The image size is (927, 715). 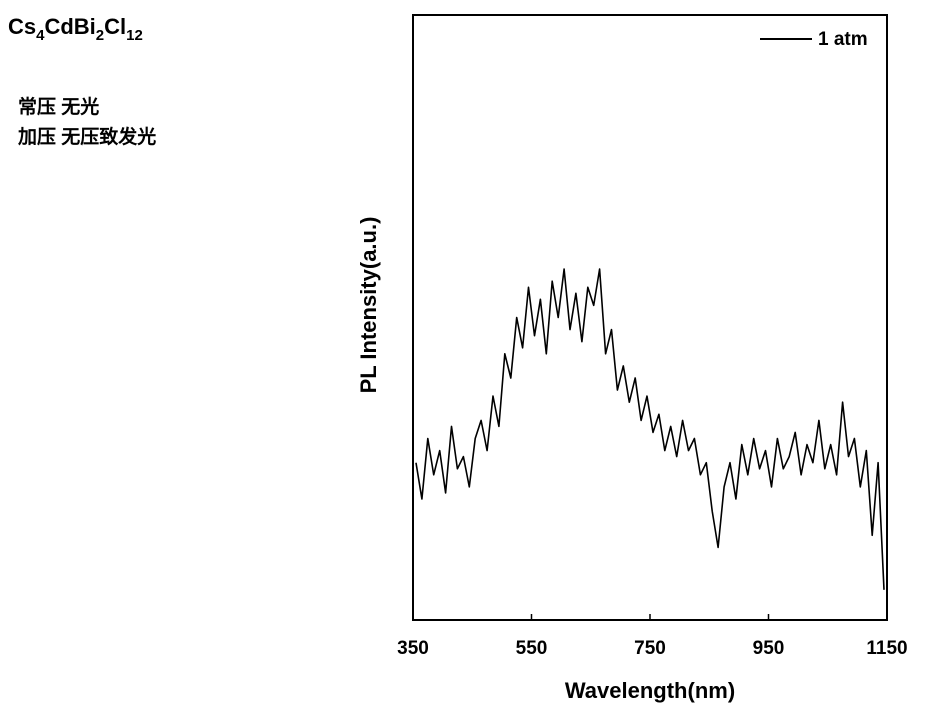 I want to click on x-tick-label: 1150, so click(x=886, y=648).